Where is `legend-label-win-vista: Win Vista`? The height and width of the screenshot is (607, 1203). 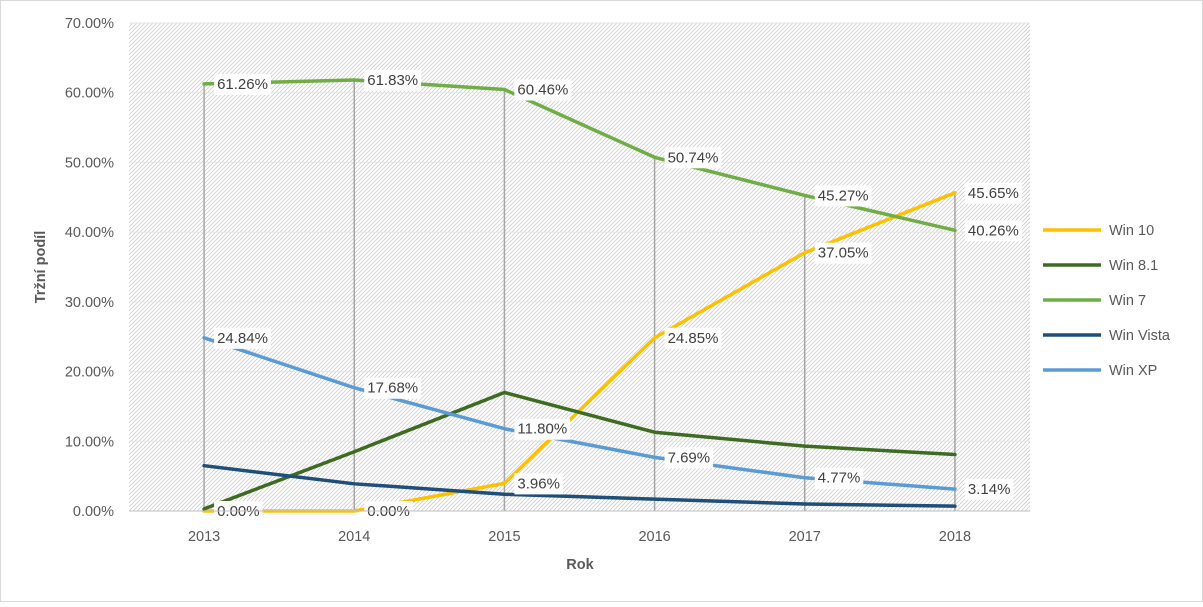 legend-label-win-vista: Win Vista is located at coordinates (1140, 336).